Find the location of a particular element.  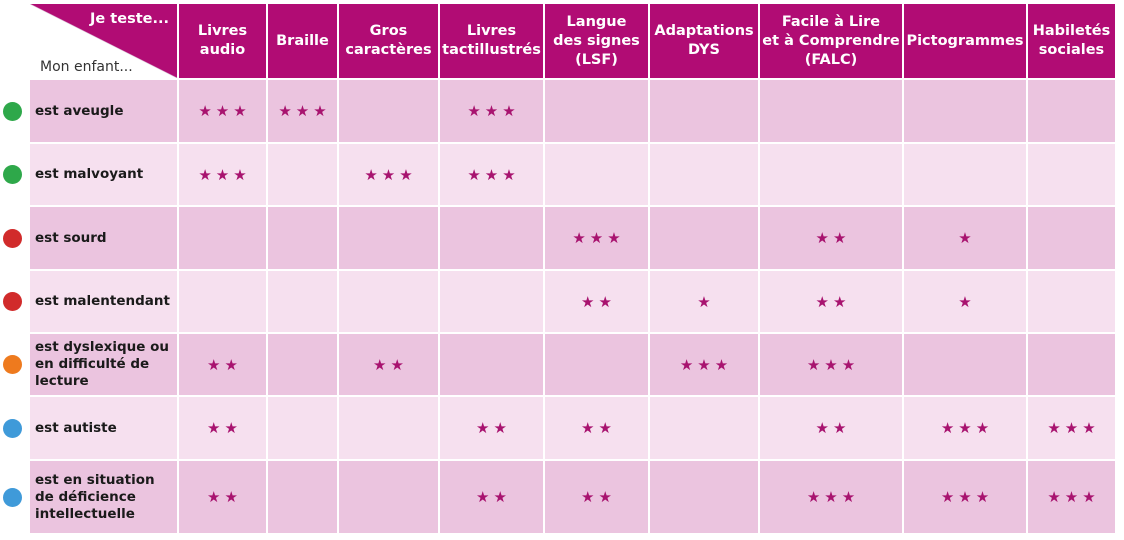

row-label: est malentendant is located at coordinates (103, 301).